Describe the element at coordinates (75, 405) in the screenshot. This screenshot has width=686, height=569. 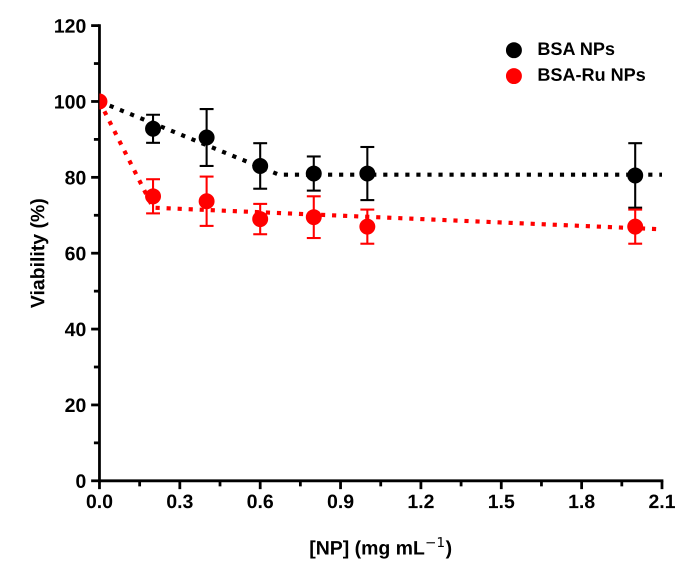
I see `y-tick-label: 20` at that location.